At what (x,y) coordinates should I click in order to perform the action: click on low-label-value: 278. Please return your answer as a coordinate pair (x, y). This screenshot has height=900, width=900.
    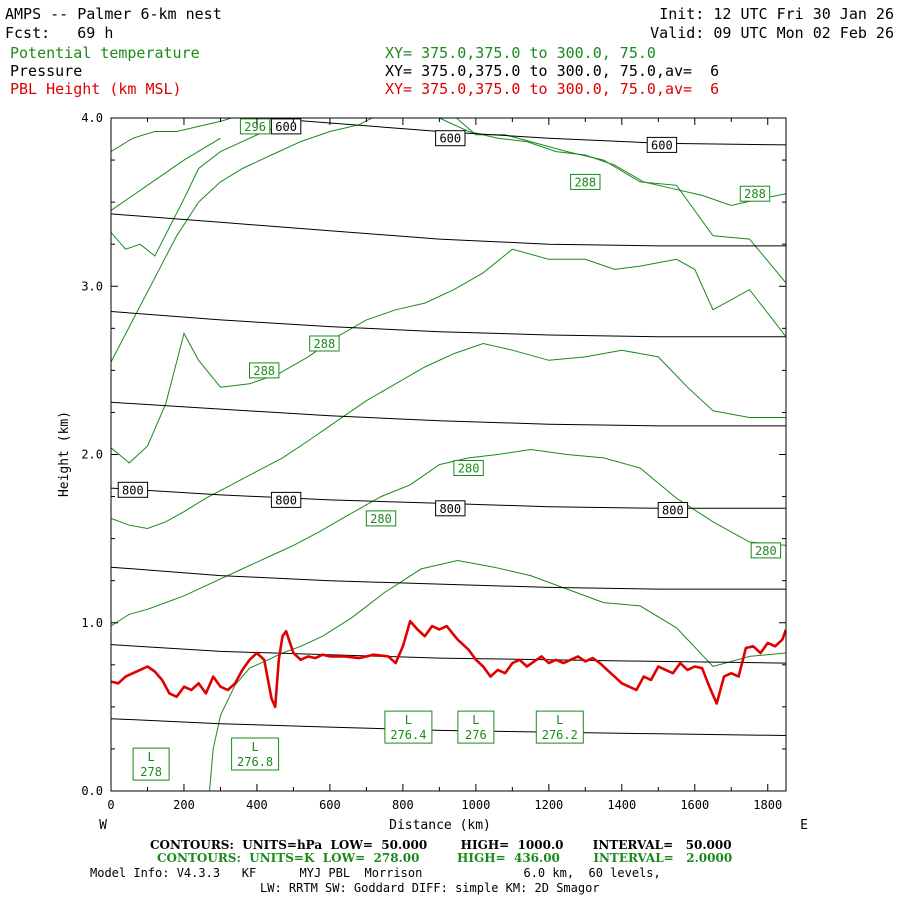
    Looking at the image, I should click on (151, 772).